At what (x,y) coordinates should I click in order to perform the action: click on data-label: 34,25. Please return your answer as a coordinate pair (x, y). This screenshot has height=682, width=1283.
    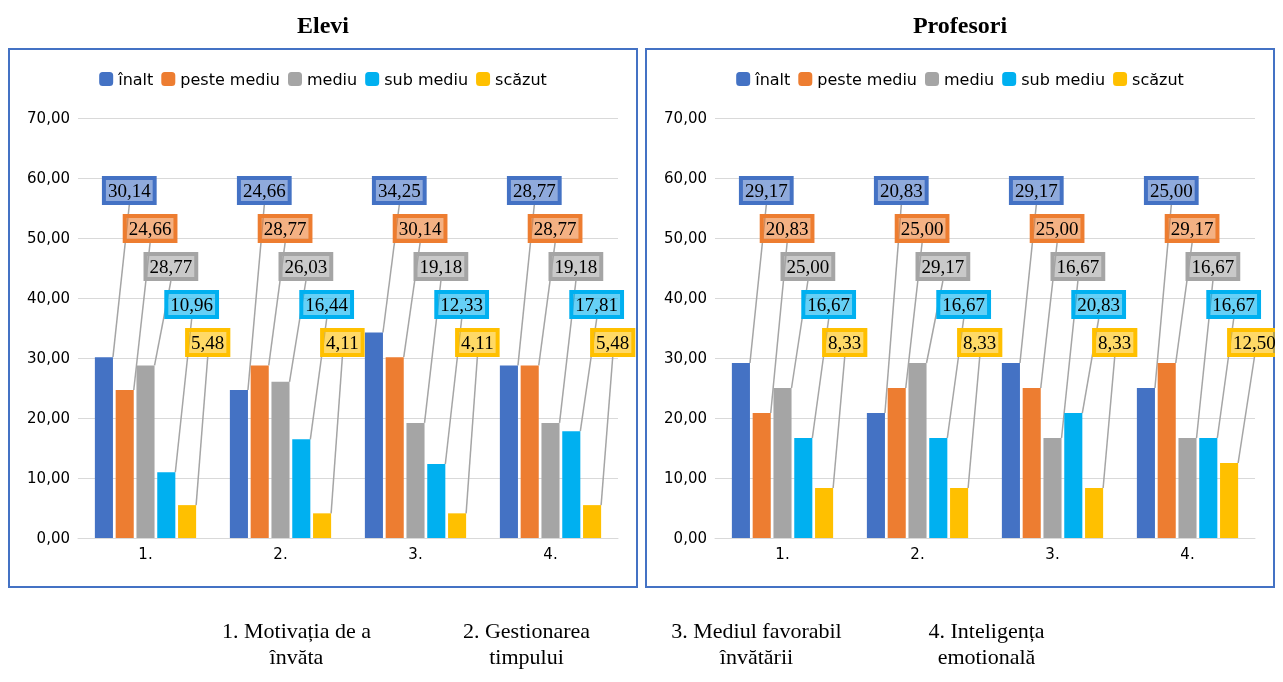
    Looking at the image, I should click on (399, 190).